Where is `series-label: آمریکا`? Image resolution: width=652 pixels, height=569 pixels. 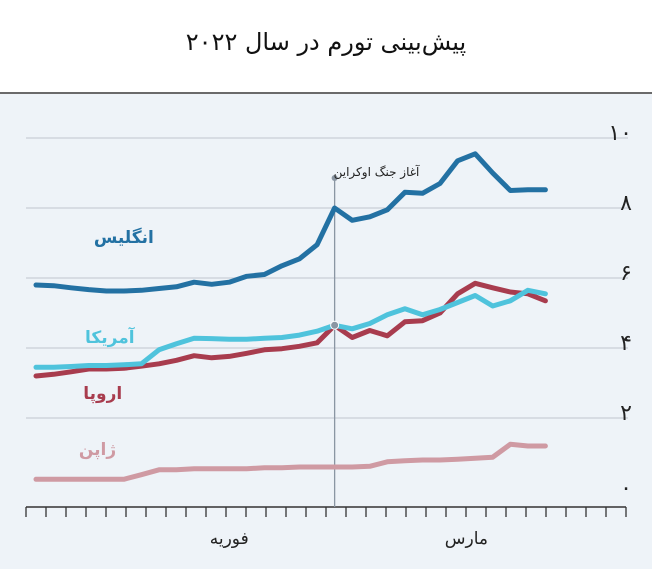 series-label: آمریکا is located at coordinates (110, 337).